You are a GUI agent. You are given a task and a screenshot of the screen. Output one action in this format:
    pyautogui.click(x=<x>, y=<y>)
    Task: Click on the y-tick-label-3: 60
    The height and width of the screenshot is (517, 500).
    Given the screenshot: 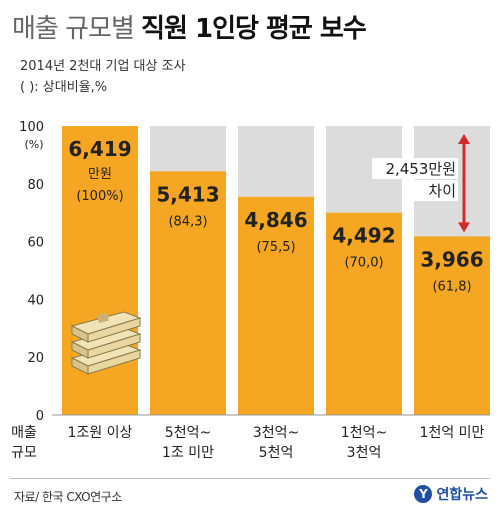 What is the action you would take?
    pyautogui.click(x=35, y=243)
    